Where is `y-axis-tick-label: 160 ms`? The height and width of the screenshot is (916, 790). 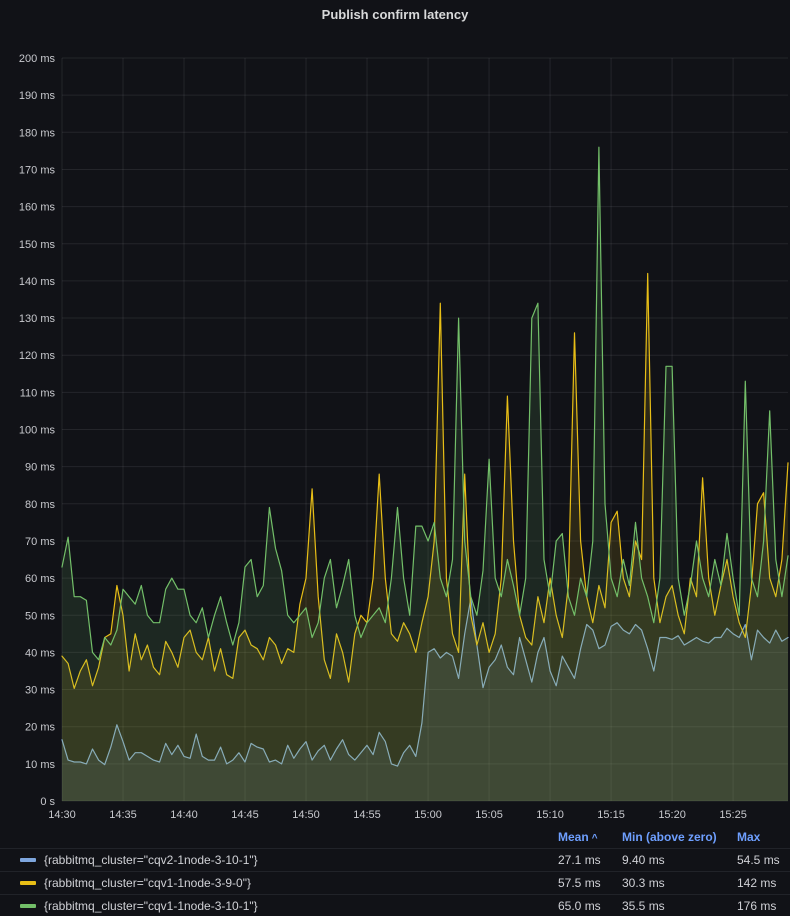
y-axis-tick-label: 160 ms is located at coordinates (37, 208).